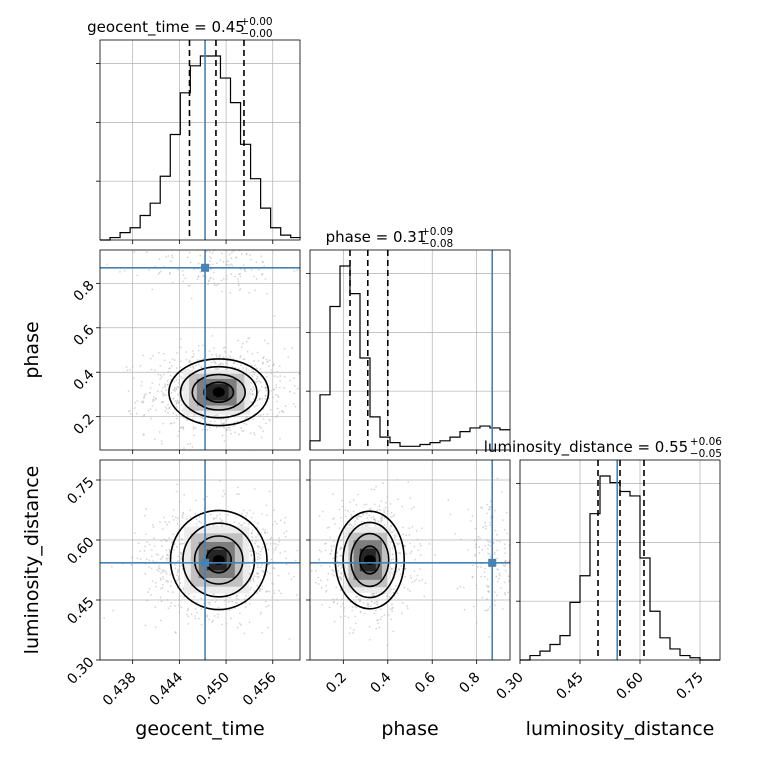 Image resolution: width=760 pixels, height=760 pixels. I want to click on histogram-phase, so click(409, 357).